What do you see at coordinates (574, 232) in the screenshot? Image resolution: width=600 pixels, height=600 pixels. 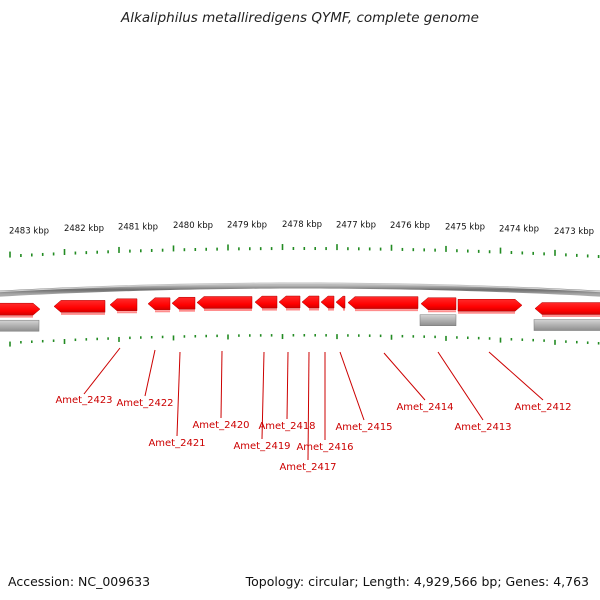 I see `scale-label-10: 2473 kbp` at bounding box center [574, 232].